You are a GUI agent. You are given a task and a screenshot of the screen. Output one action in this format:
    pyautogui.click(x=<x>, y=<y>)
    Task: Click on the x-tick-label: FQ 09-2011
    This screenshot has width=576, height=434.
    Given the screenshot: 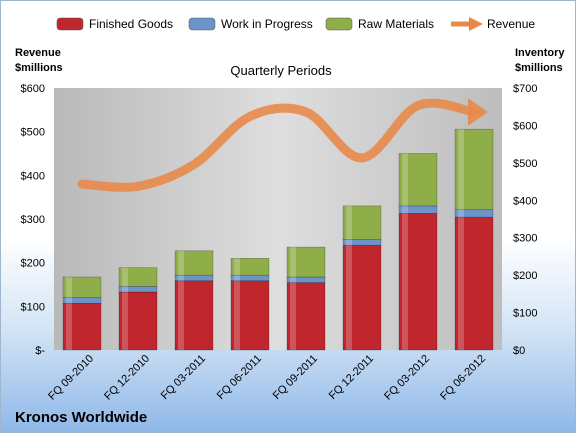 What is the action you would take?
    pyautogui.click(x=295, y=377)
    